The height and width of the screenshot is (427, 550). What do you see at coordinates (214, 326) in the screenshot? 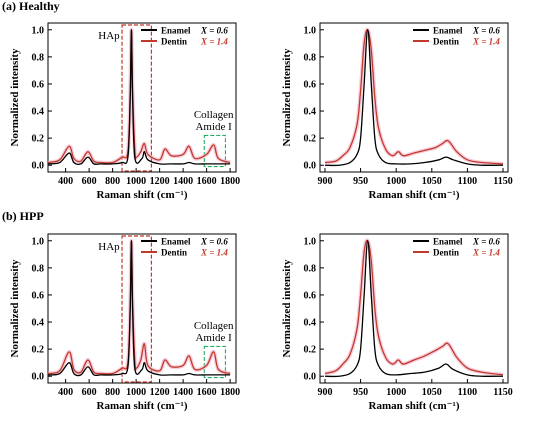
I see `collagen-annotation: Collagen` at bounding box center [214, 326].